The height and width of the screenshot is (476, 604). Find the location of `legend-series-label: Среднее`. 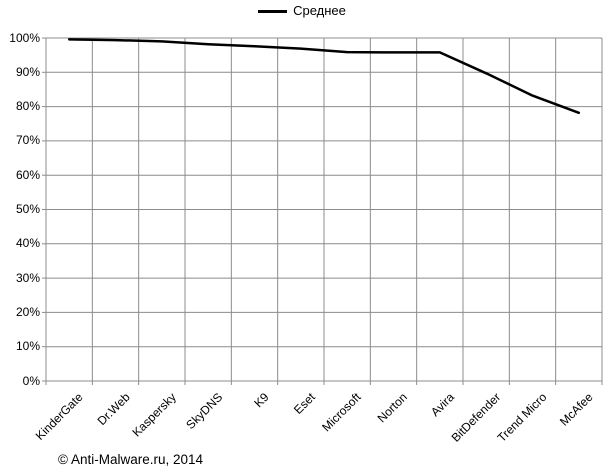

legend-series-label: Среднее is located at coordinates (319, 10).